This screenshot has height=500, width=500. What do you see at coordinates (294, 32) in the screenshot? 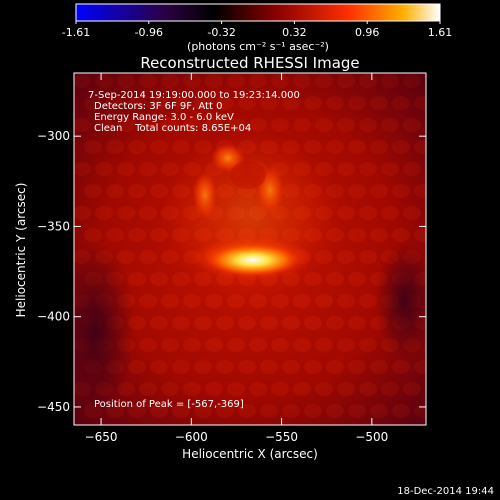
I see `colorbar-tick-label: 0.32` at bounding box center [294, 32].